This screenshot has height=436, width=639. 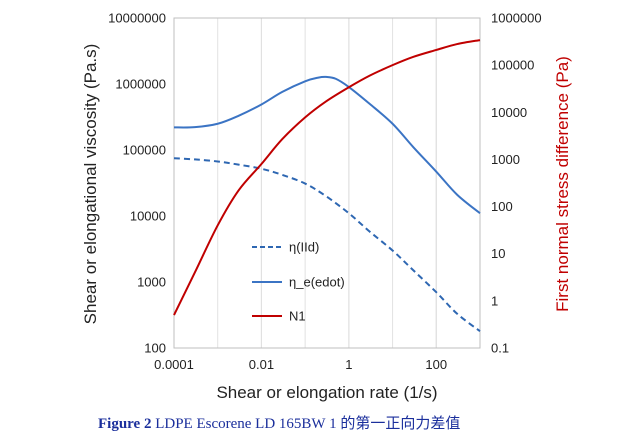 I want to click on x-axis-label: Shear or elongation rate (1/s), so click(x=326, y=392).